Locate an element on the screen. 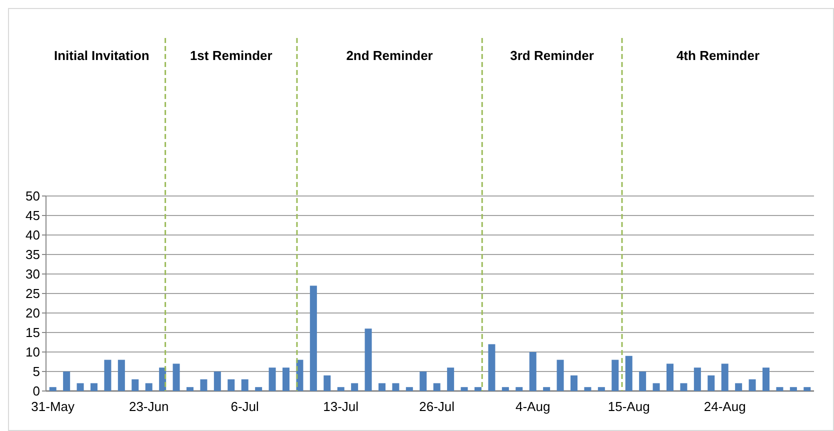 The image size is (834, 431). y-tick-label: 5 is located at coordinates (36, 372).